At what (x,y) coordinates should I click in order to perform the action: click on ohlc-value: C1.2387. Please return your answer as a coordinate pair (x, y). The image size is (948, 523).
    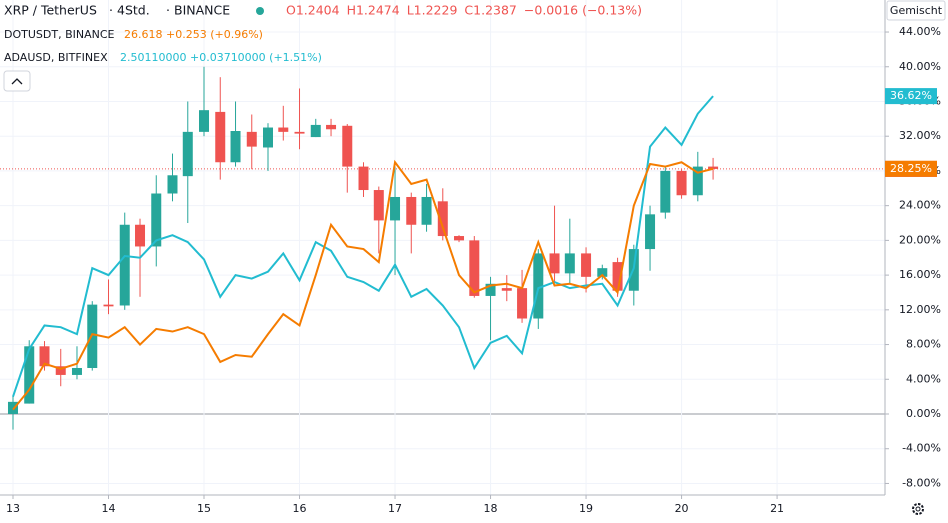
    Looking at the image, I should click on (490, 10).